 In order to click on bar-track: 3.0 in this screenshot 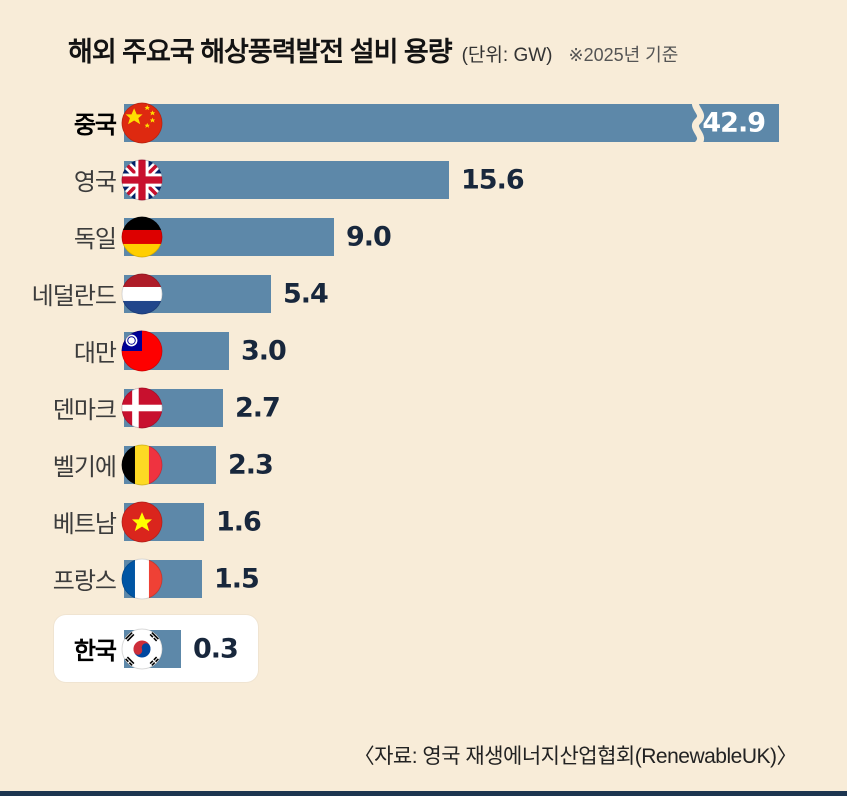, I will do `click(481, 350)`.